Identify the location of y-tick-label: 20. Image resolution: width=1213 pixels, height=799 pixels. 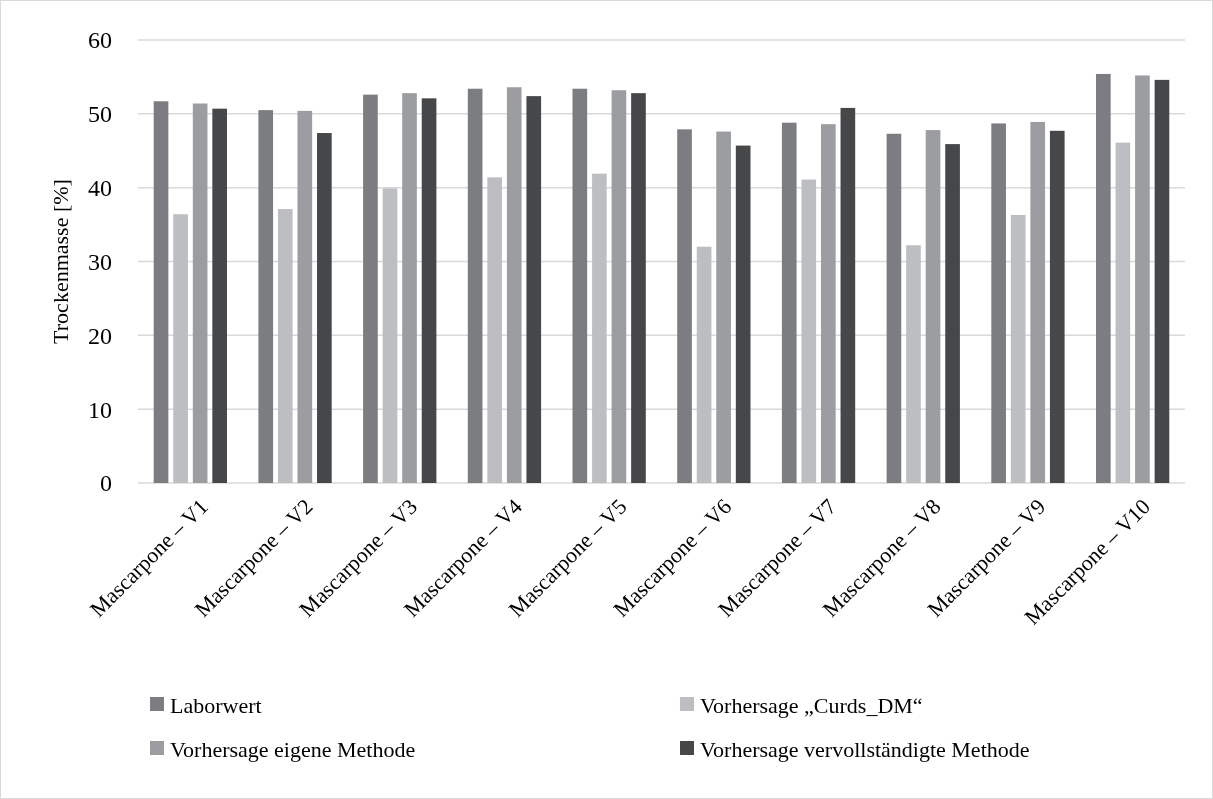
(100, 335).